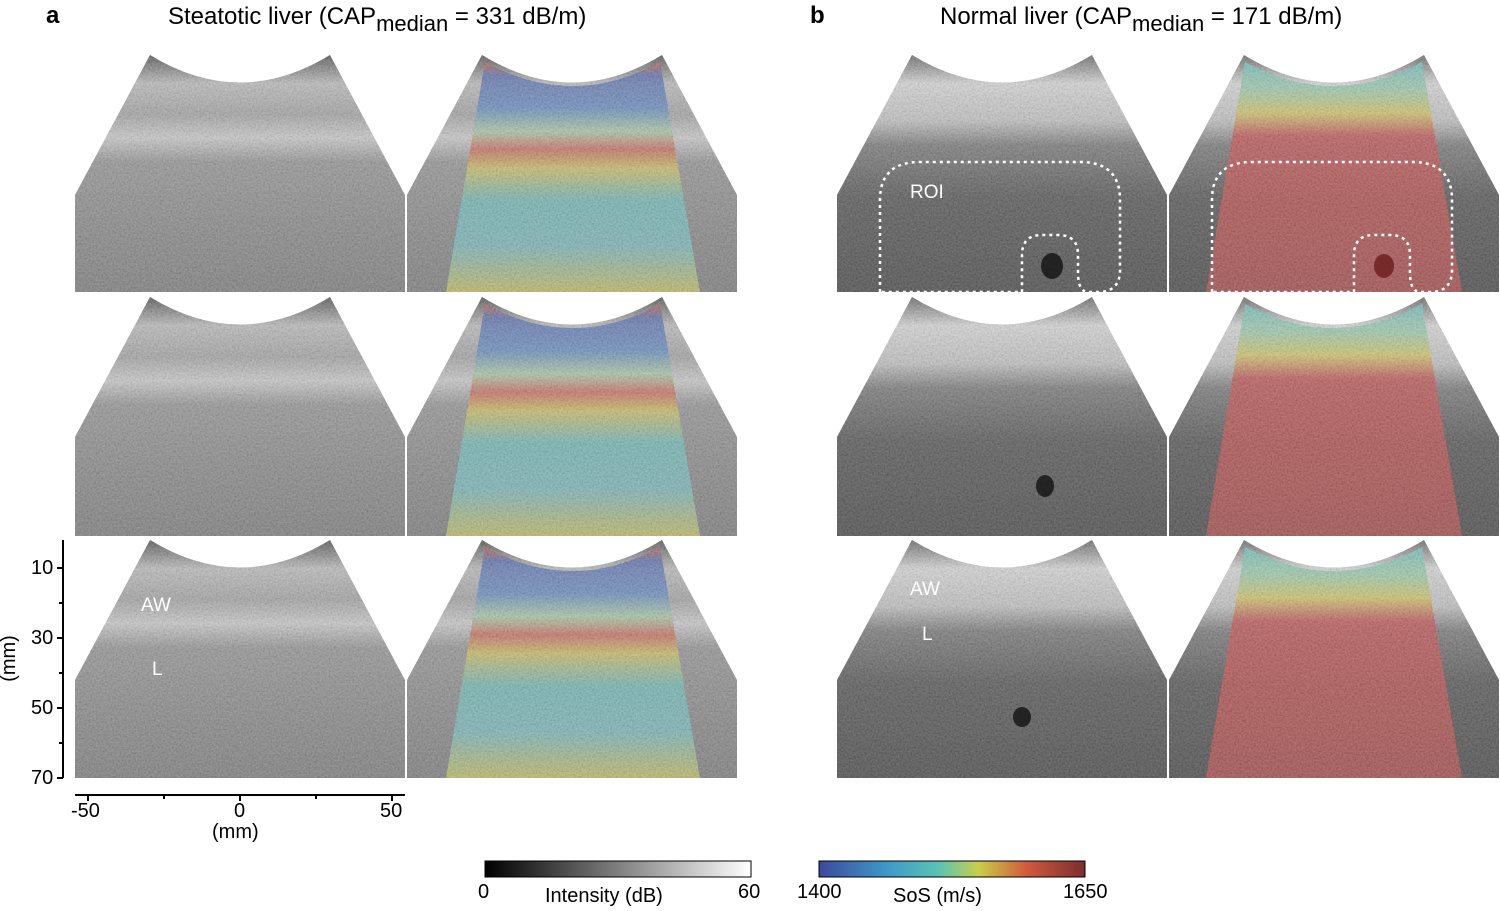 The image size is (1500, 911). Describe the element at coordinates (749, 892) in the screenshot. I see `intensity-max: 60` at that location.